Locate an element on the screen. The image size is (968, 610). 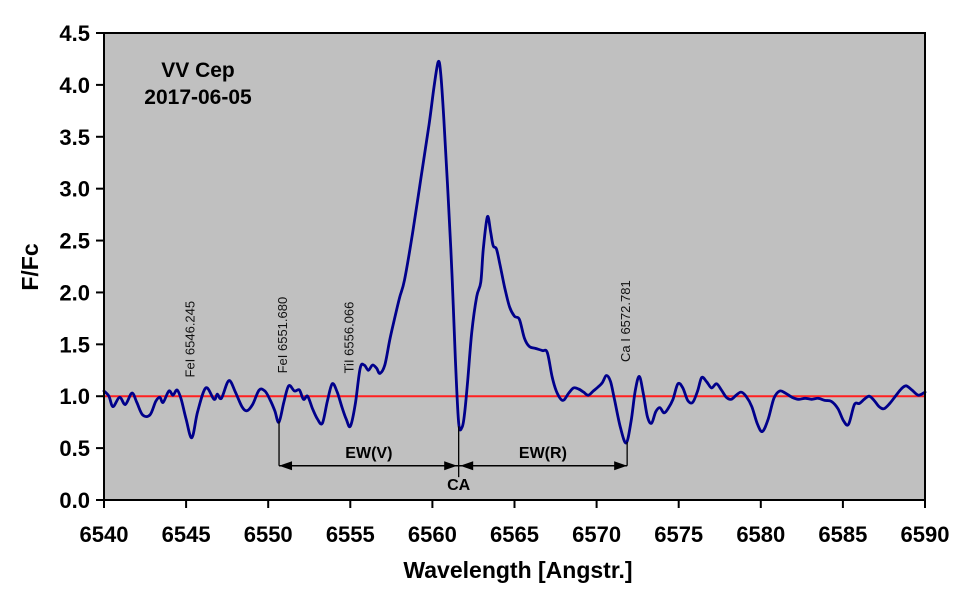
x-tick-label: 6565 is located at coordinates (514, 534).